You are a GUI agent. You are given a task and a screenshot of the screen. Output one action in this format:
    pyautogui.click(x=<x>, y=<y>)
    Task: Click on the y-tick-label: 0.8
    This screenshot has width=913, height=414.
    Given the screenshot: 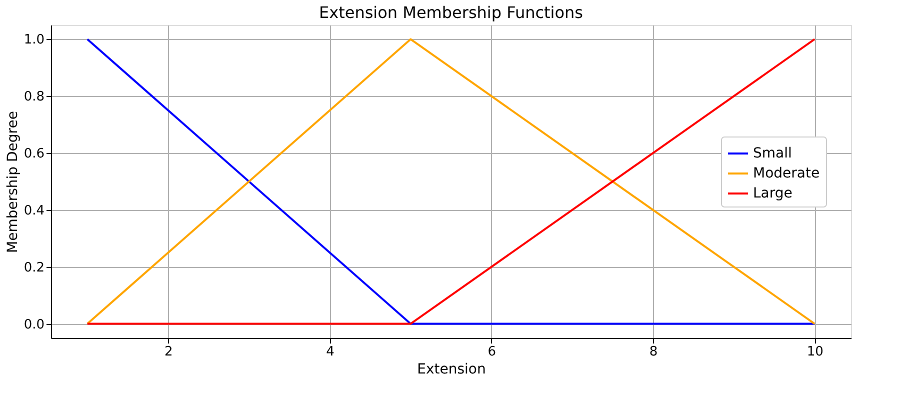 What is the action you would take?
    pyautogui.click(x=34, y=97)
    